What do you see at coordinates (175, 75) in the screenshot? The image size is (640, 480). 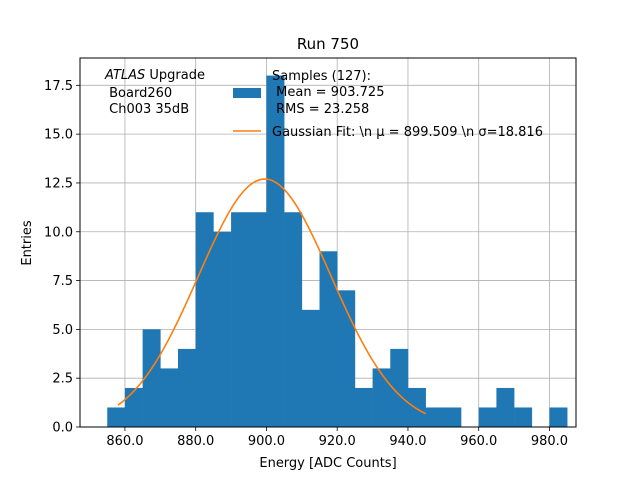 I see `annotation-rest: Upgrade` at bounding box center [175, 75].